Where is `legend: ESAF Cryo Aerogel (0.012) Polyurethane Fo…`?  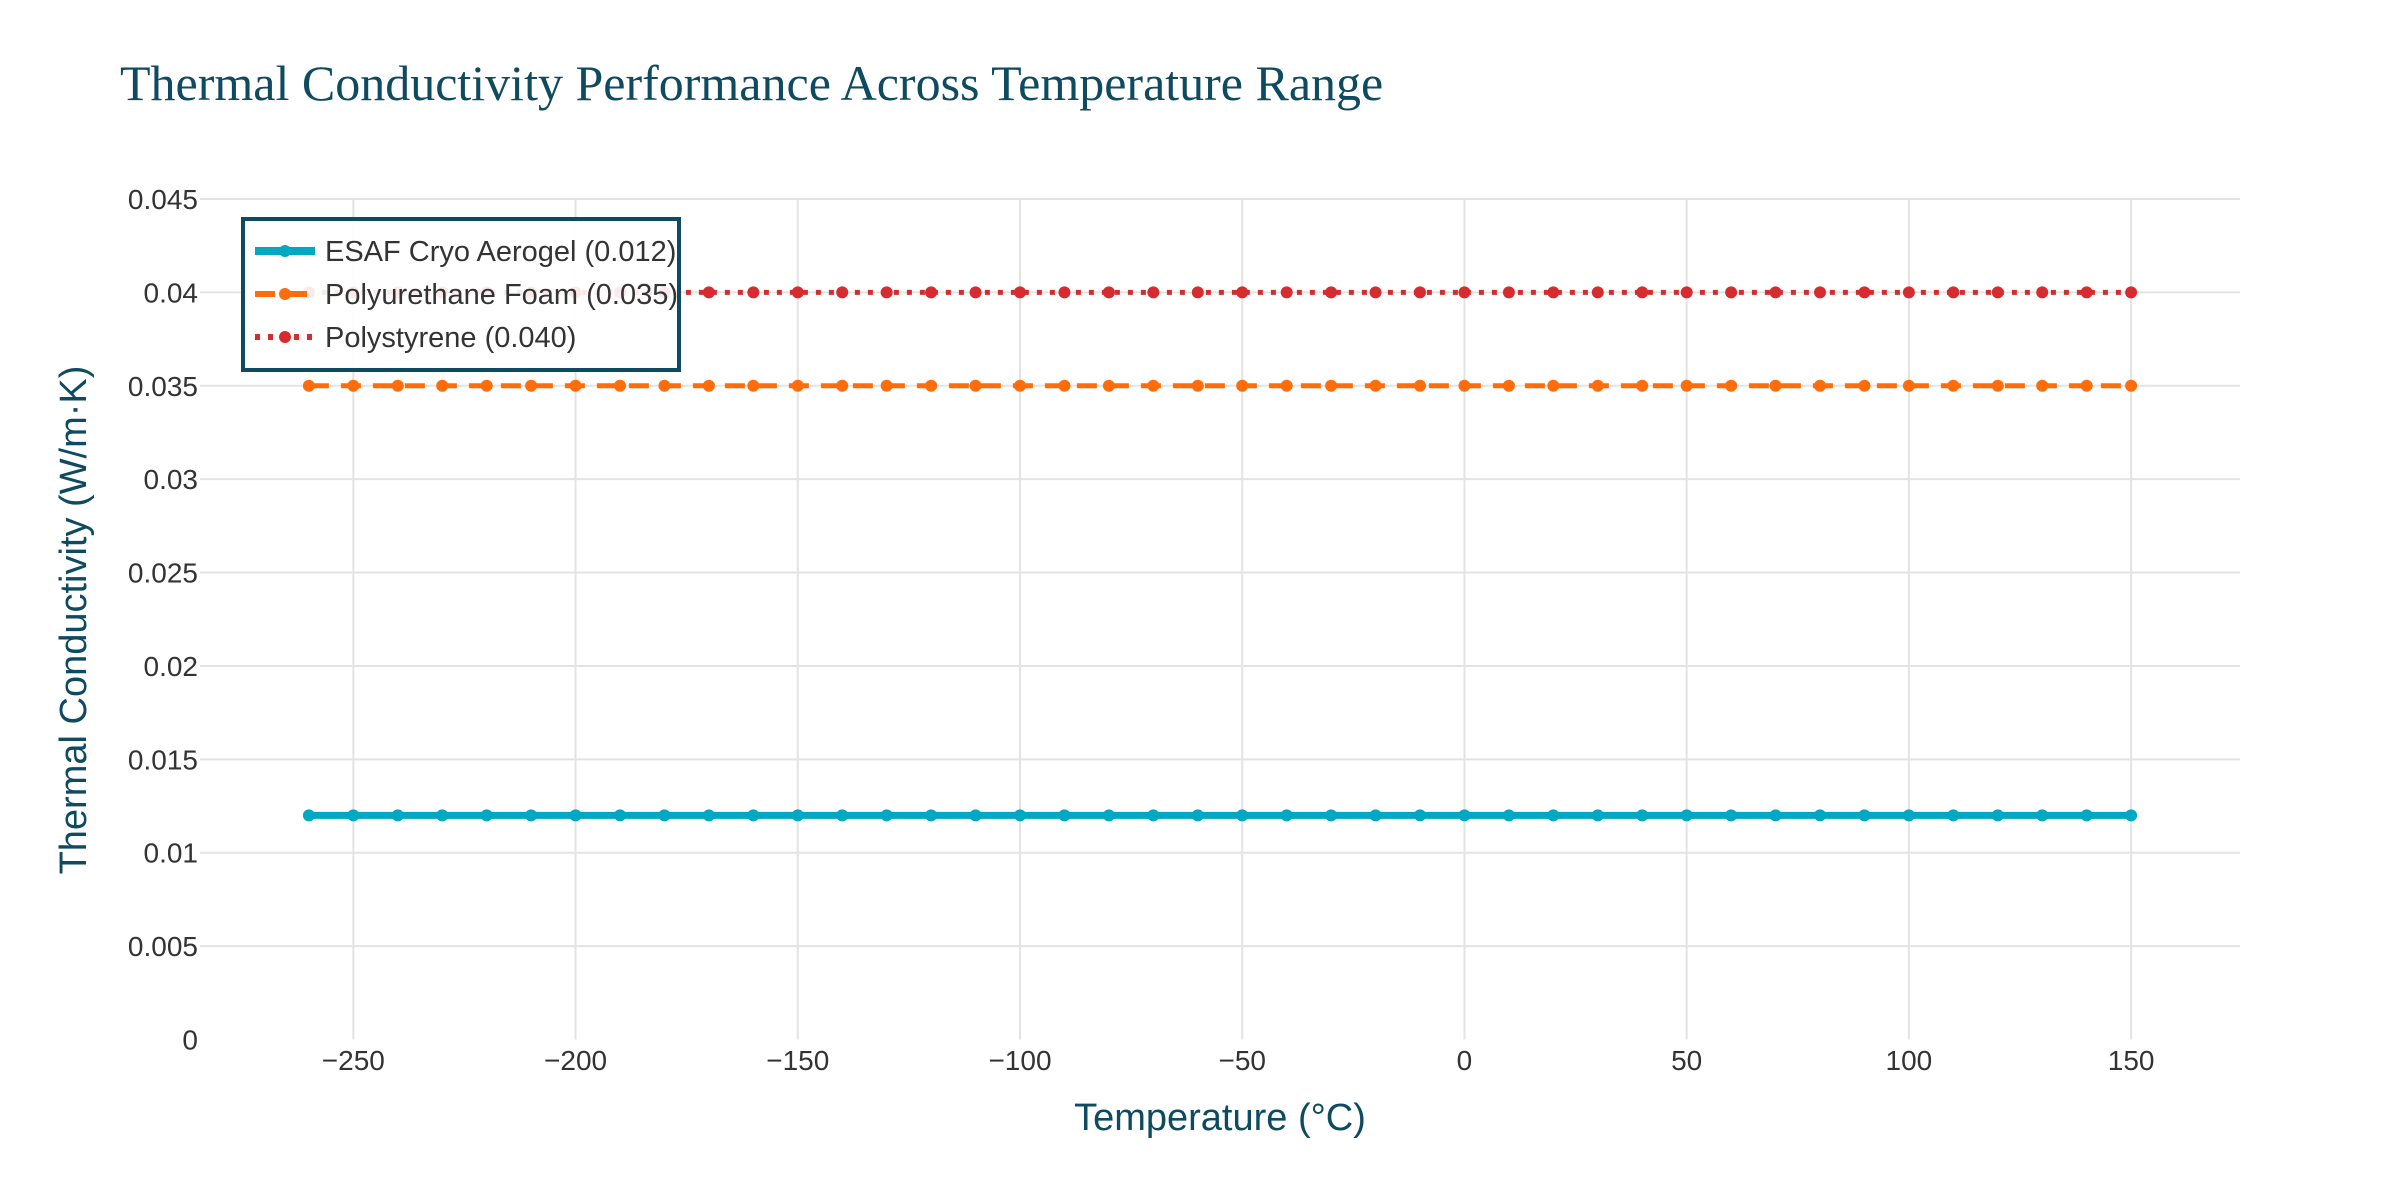 legend: ESAF Cryo Aerogel (0.012) Polyurethane Fo… is located at coordinates (461, 294).